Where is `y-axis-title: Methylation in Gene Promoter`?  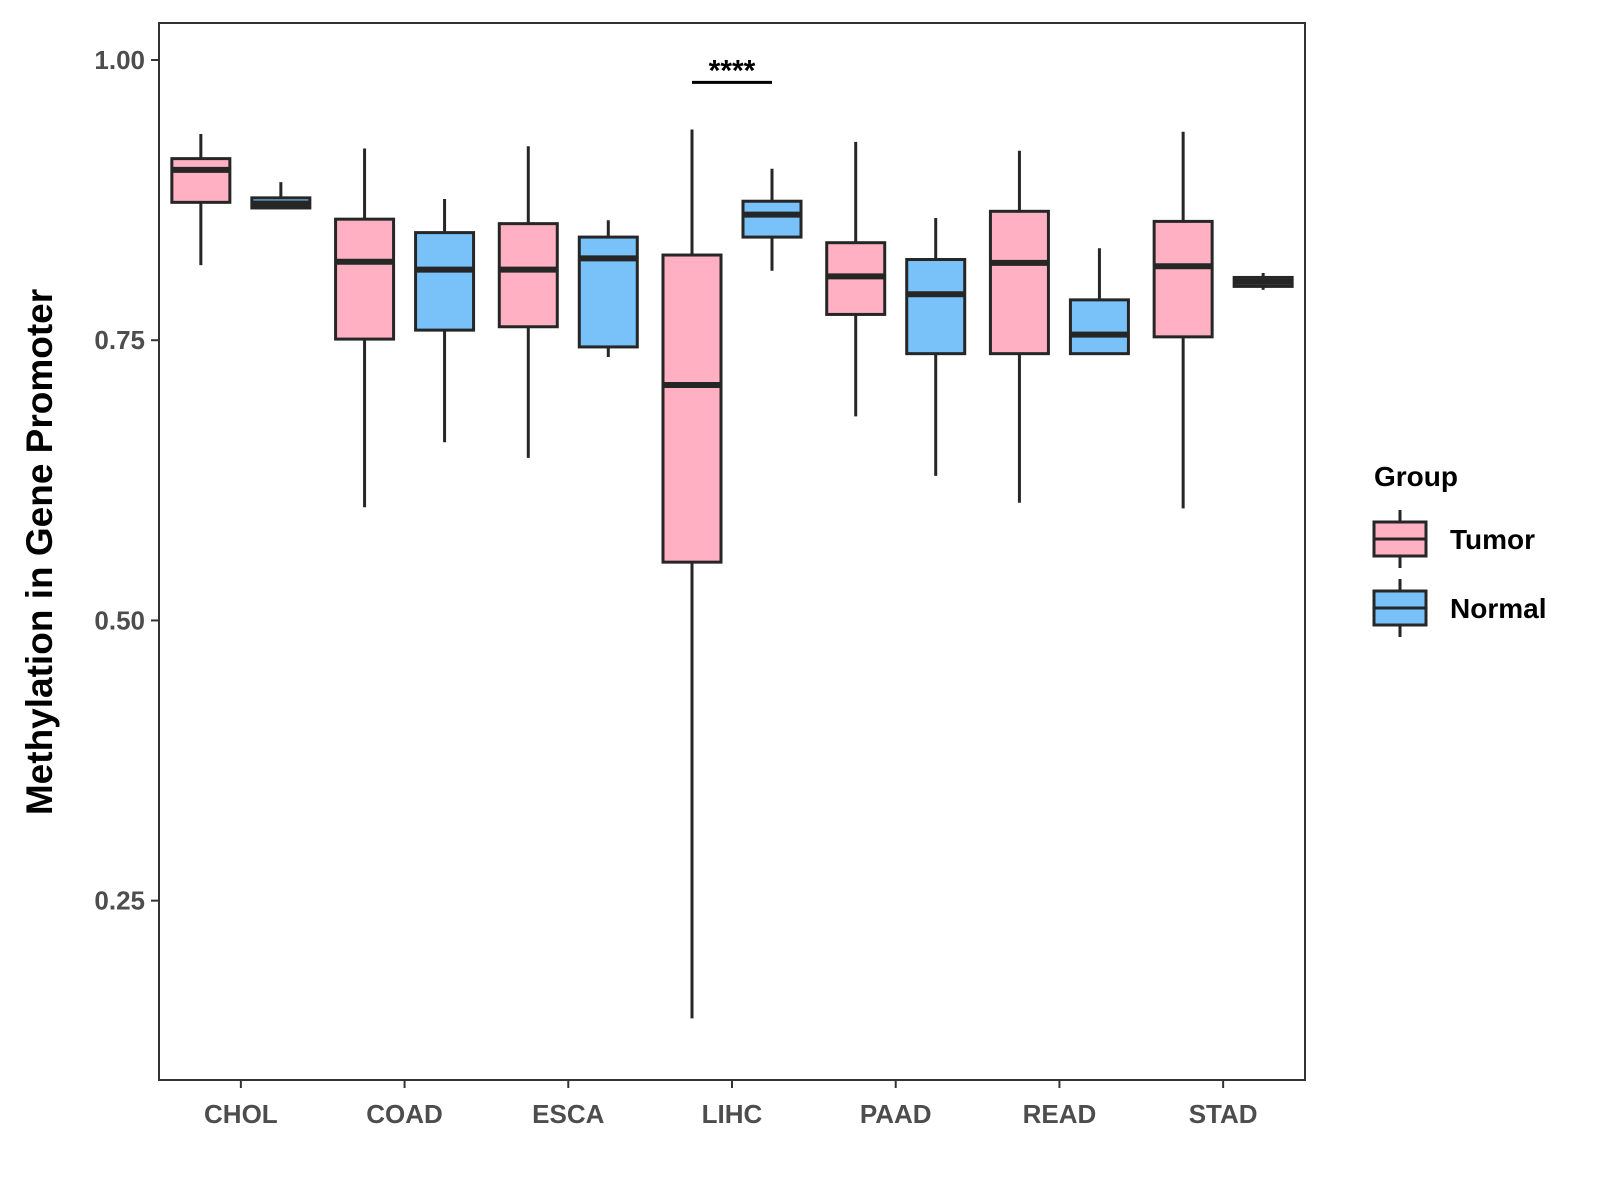 y-axis-title: Methylation in Gene Promoter is located at coordinates (39, 552).